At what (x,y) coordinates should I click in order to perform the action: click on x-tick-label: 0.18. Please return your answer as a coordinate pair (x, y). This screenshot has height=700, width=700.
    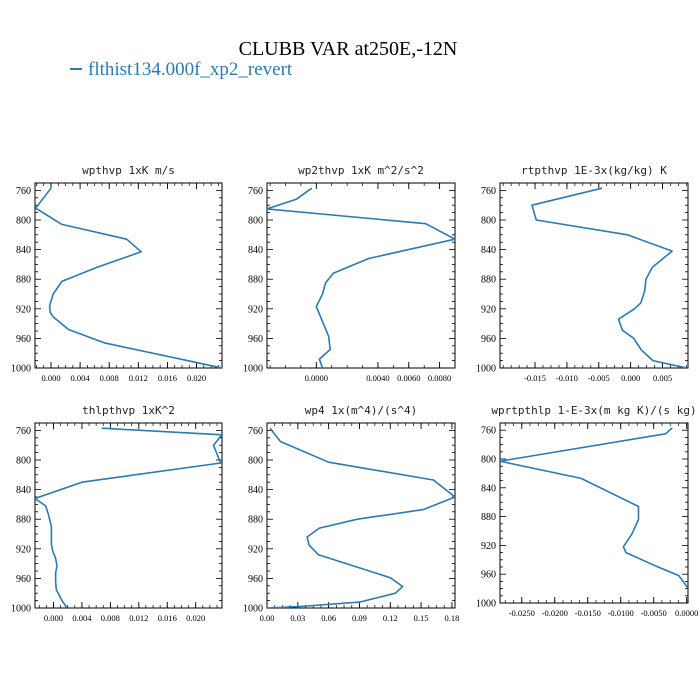
    Looking at the image, I should click on (451, 618).